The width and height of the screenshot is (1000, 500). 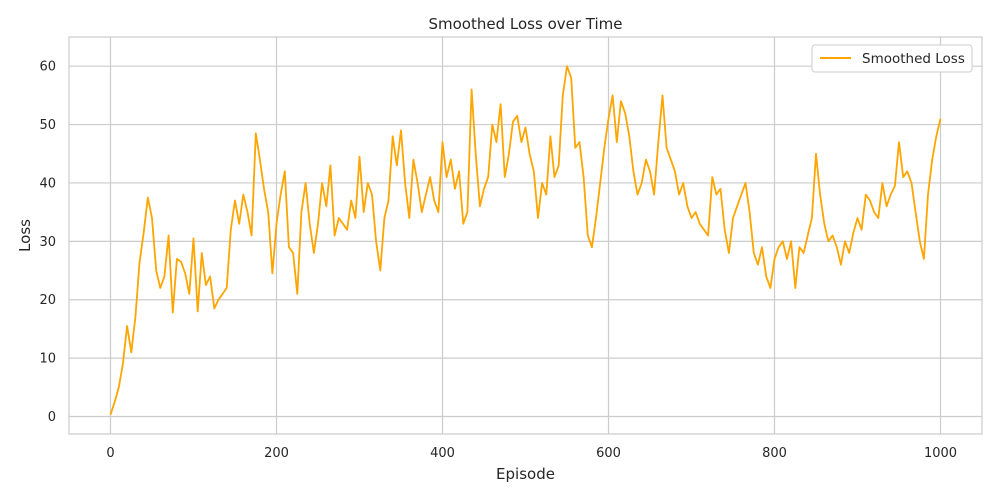 I want to click on x-tick-label: 400, so click(x=442, y=453).